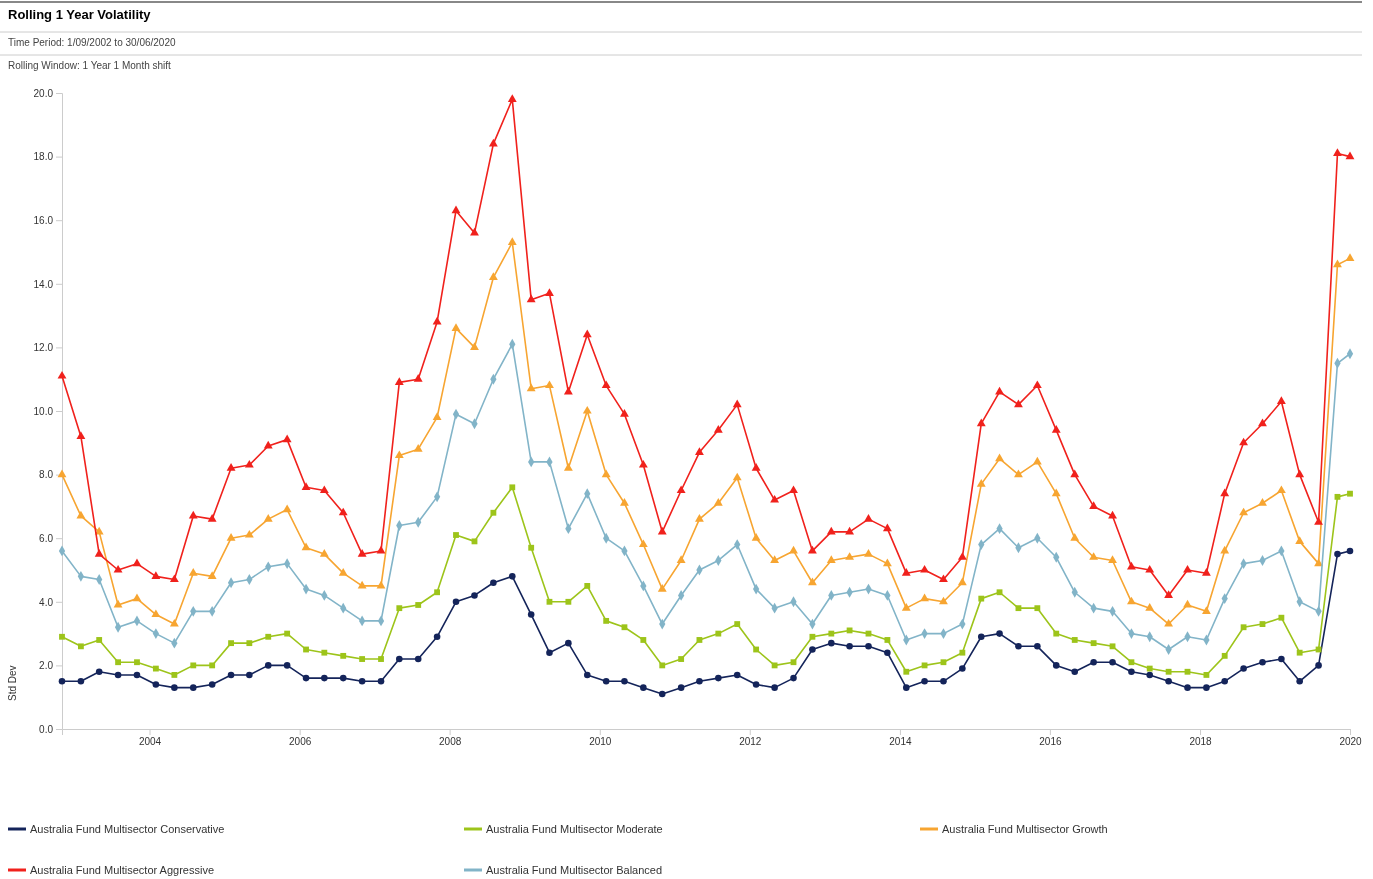 This screenshot has height=879, width=1373. What do you see at coordinates (1351, 742) in the screenshot?
I see `x-tick-label: 2020` at bounding box center [1351, 742].